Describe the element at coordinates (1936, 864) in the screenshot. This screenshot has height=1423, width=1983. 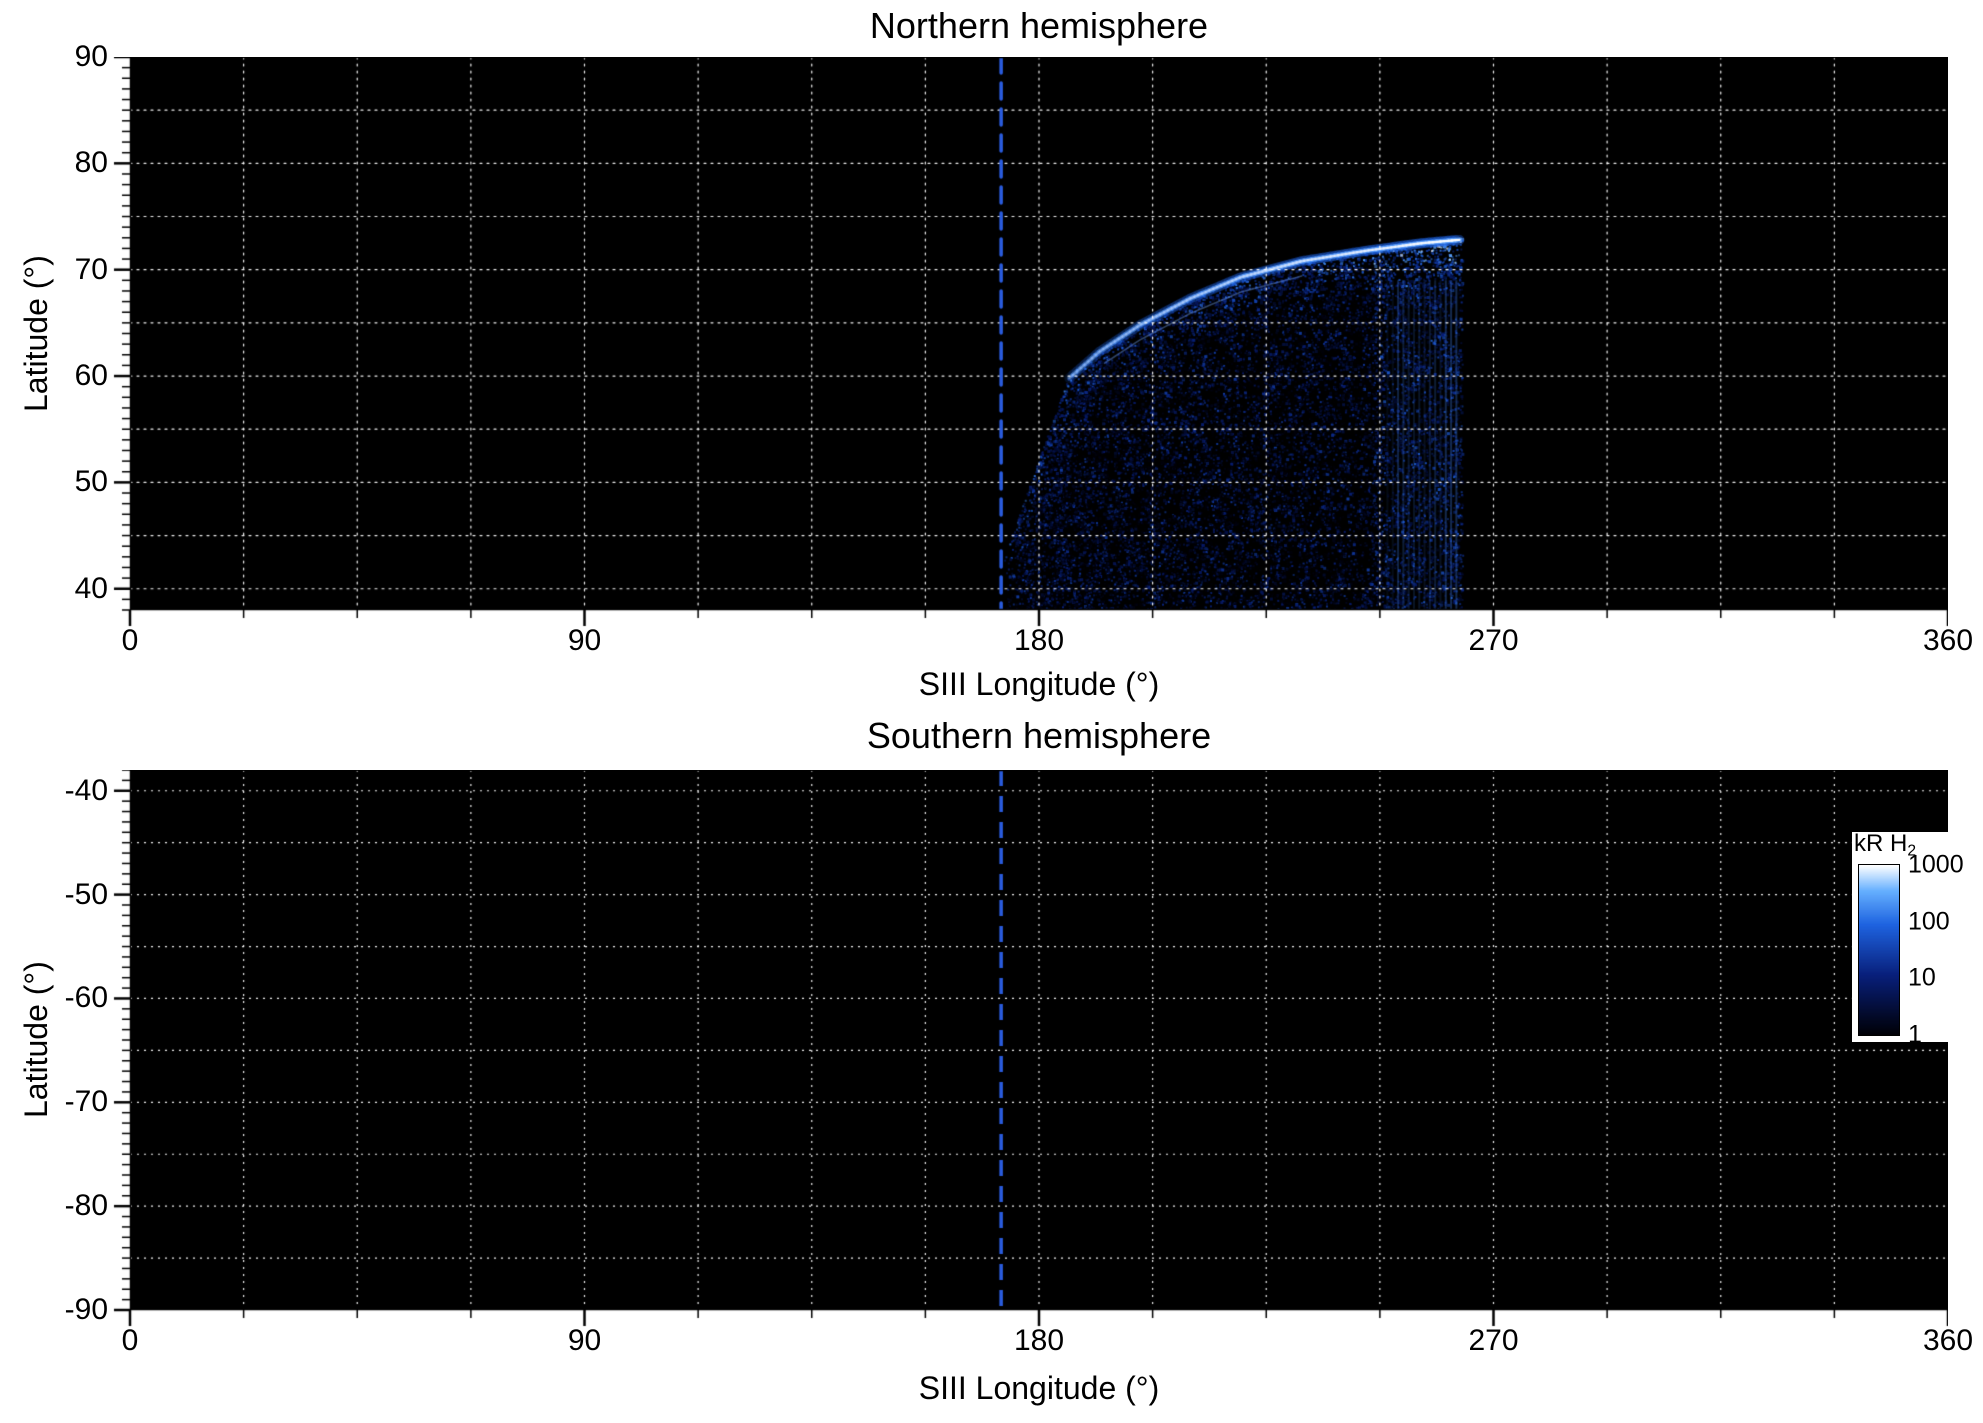
I see `colorbar-tick-label: 1000` at that location.